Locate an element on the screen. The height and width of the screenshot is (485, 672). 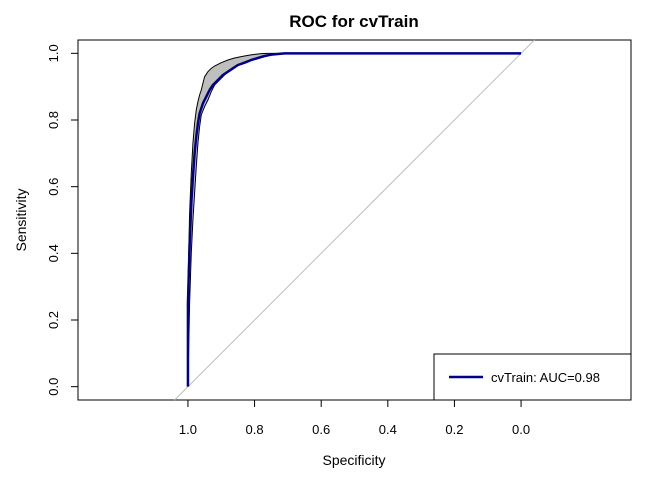
y-tick-label: 0.8 is located at coordinates (53, 120).